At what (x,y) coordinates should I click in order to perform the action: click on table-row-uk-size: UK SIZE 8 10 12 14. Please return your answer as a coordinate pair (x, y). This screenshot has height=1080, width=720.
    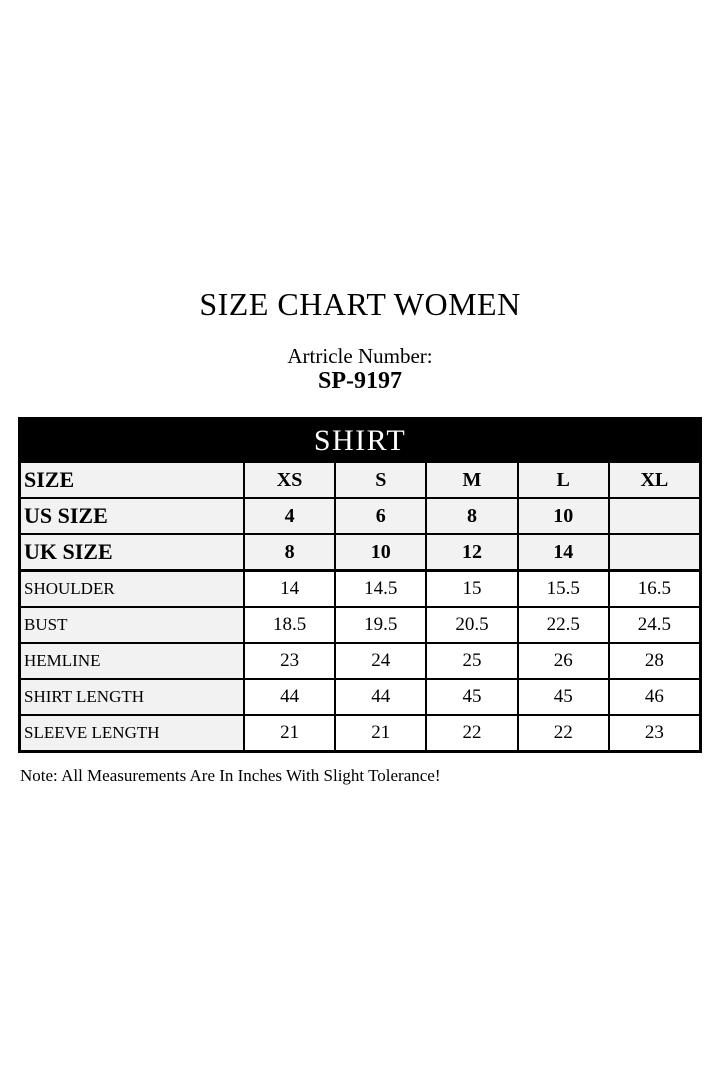
    Looking at the image, I should click on (360, 551).